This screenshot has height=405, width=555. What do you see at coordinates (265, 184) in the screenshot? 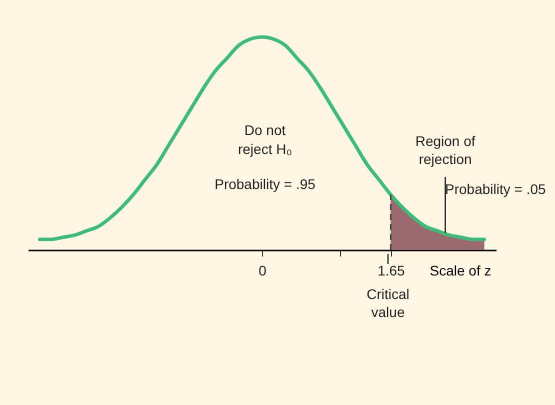
I see `annotation: Probability = .95` at bounding box center [265, 184].